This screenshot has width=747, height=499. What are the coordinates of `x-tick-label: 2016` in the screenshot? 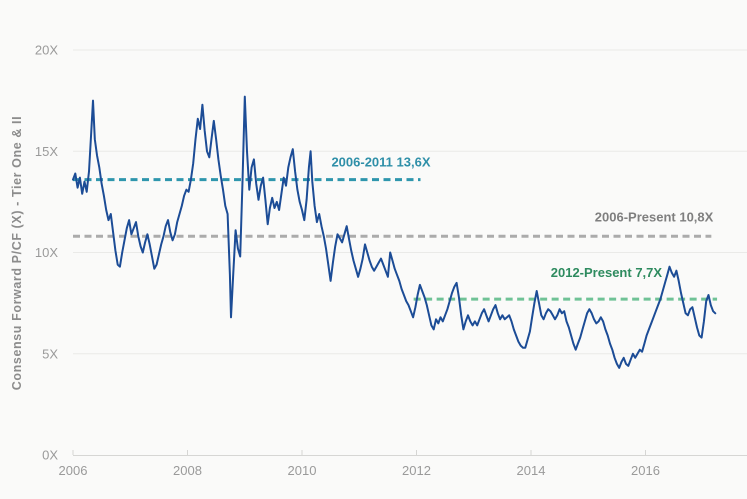 It's located at (645, 470).